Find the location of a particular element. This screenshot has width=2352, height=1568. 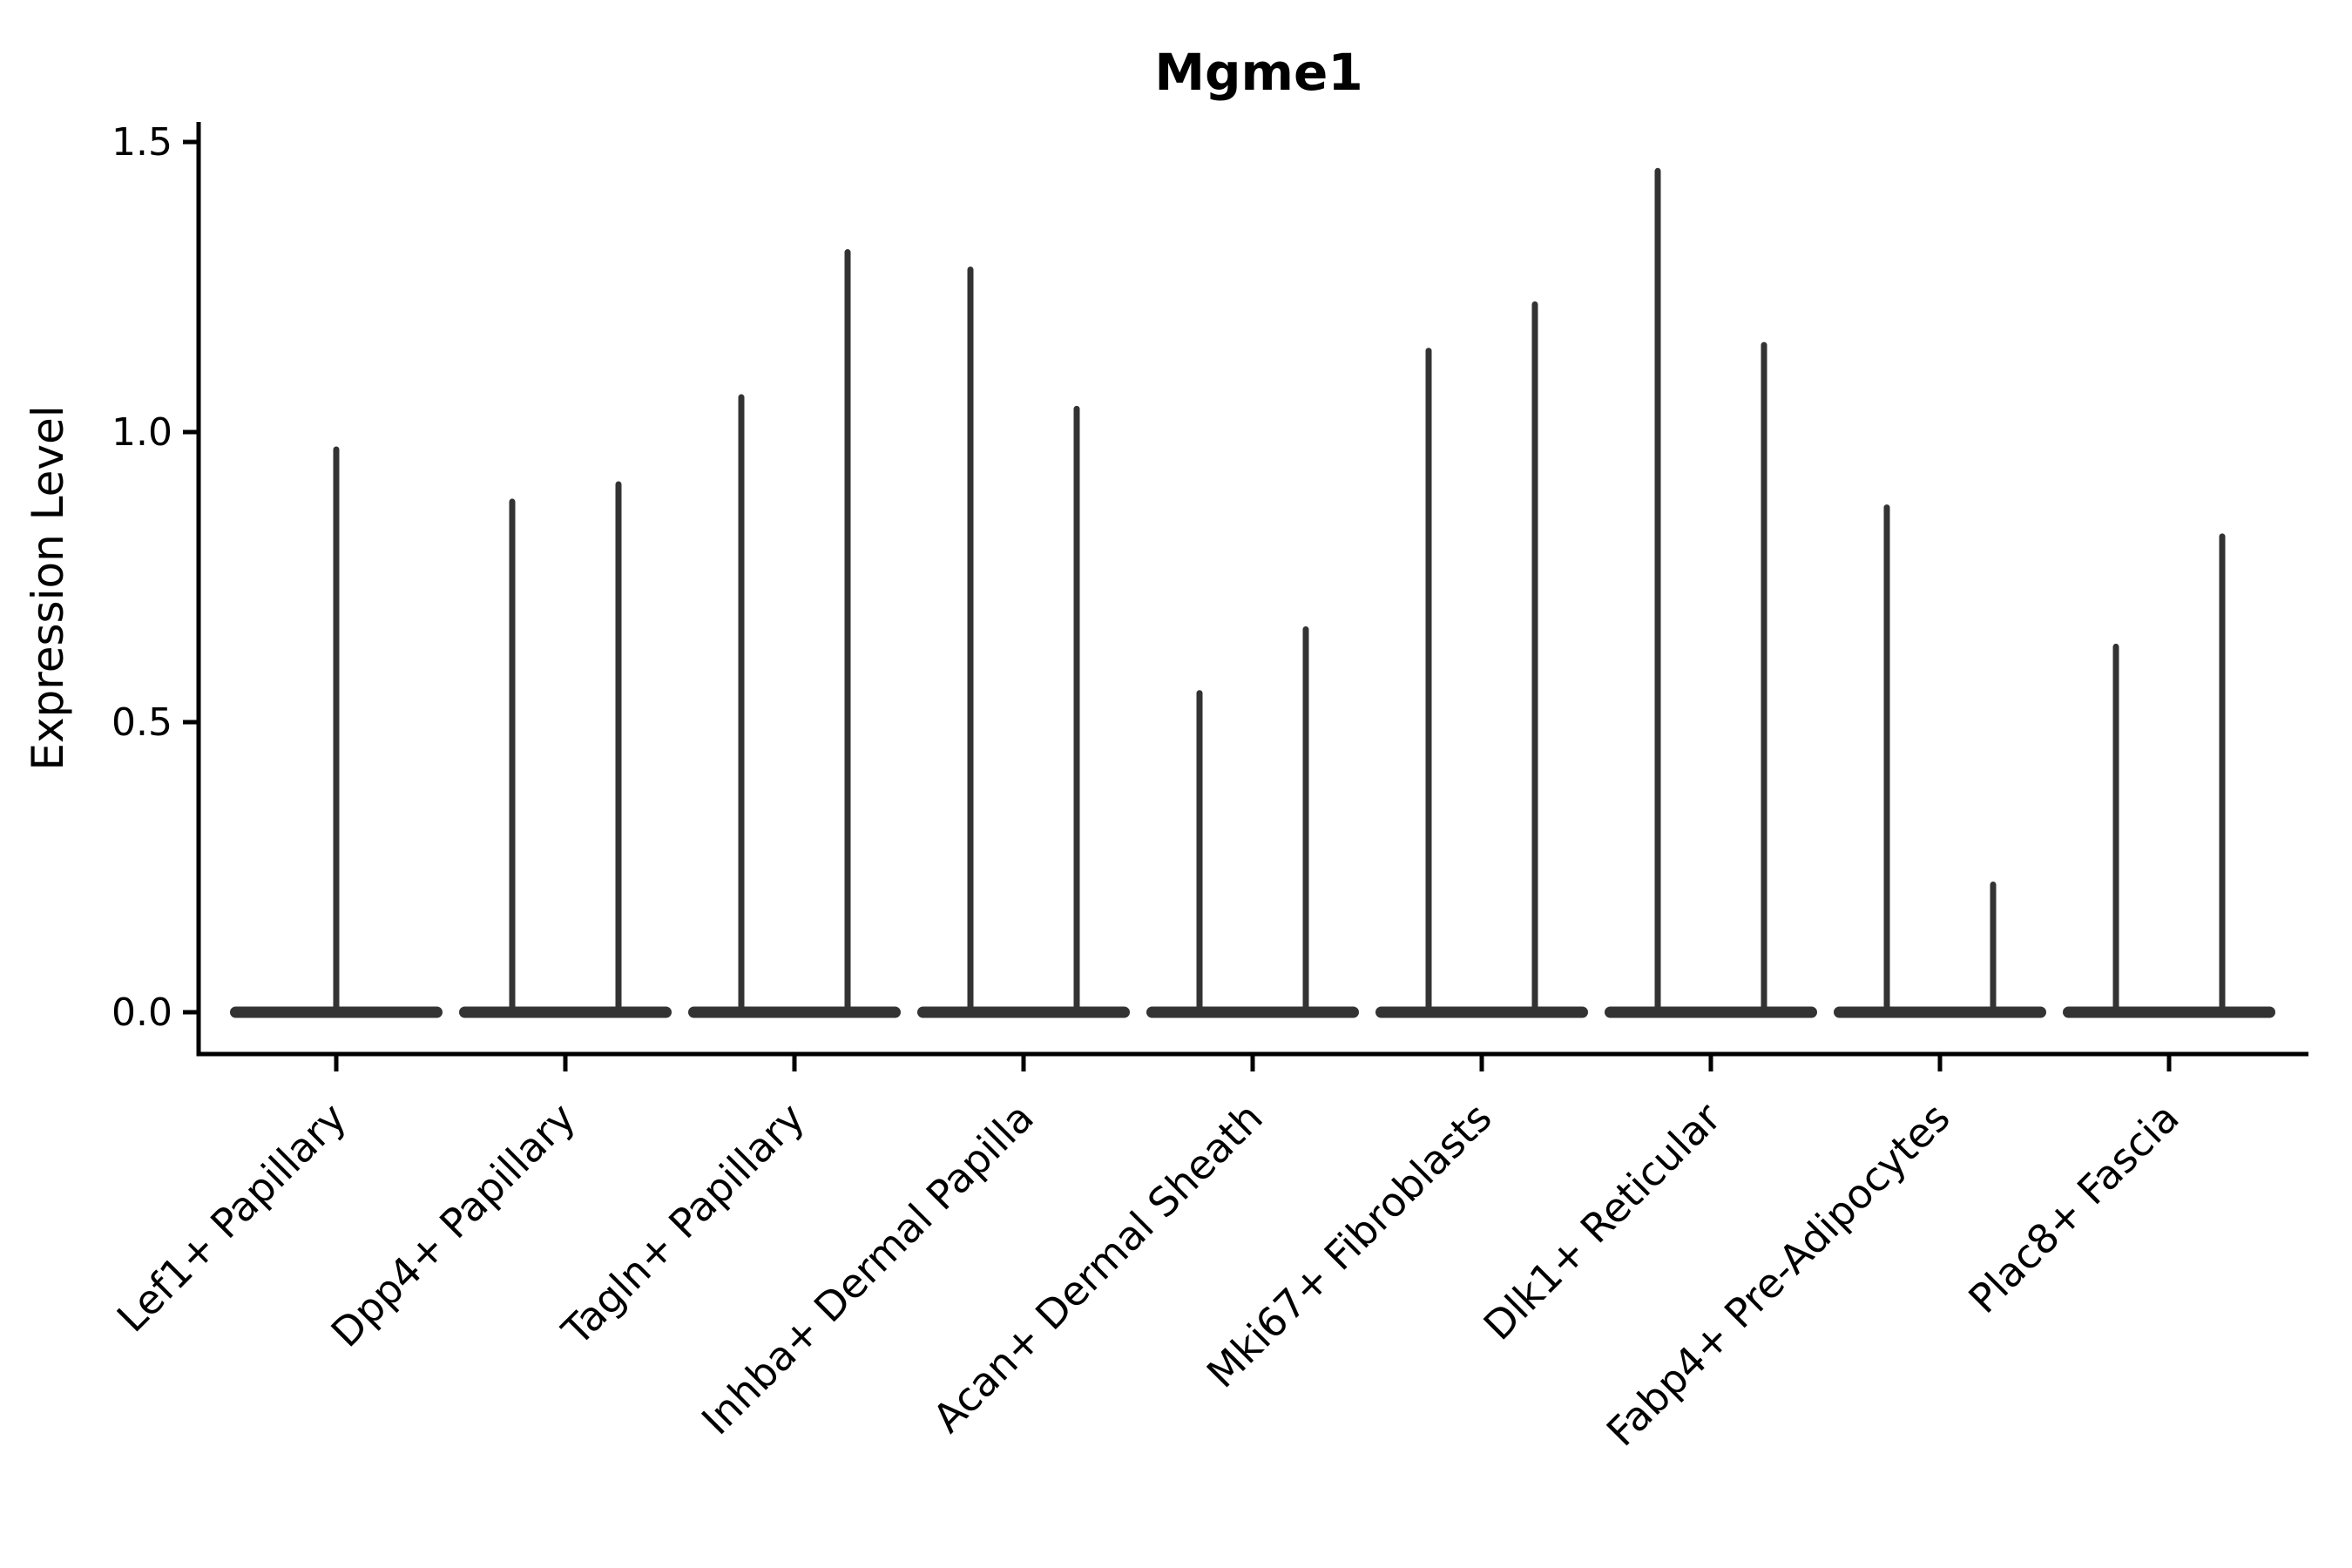

x-tick-label: Dlk1+ Reticular is located at coordinates (1602, 1221).